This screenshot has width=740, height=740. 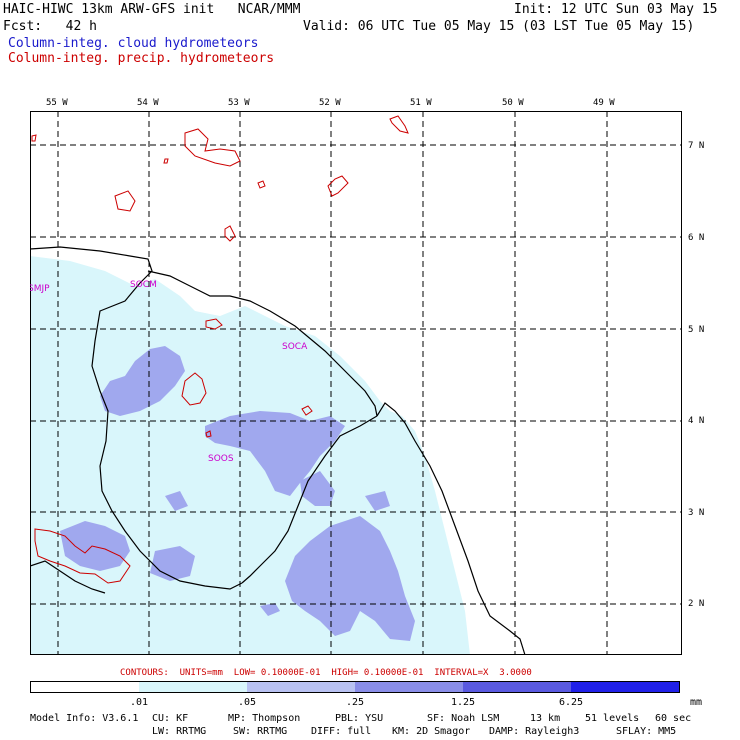 I want to click on colorbar-label-001: .01, so click(x=139, y=702).